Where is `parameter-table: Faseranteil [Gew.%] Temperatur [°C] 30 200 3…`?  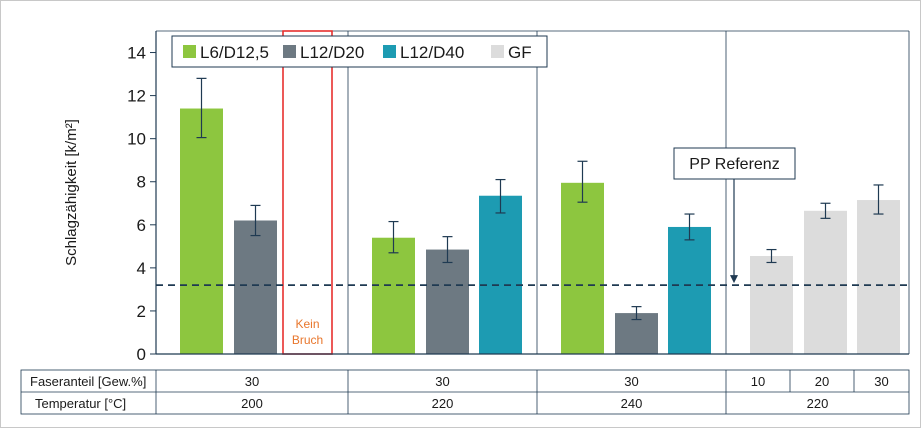
parameter-table: Faseranteil [Gew.%] Temperatur [°C] 30 200 3… is located at coordinates (465, 392).